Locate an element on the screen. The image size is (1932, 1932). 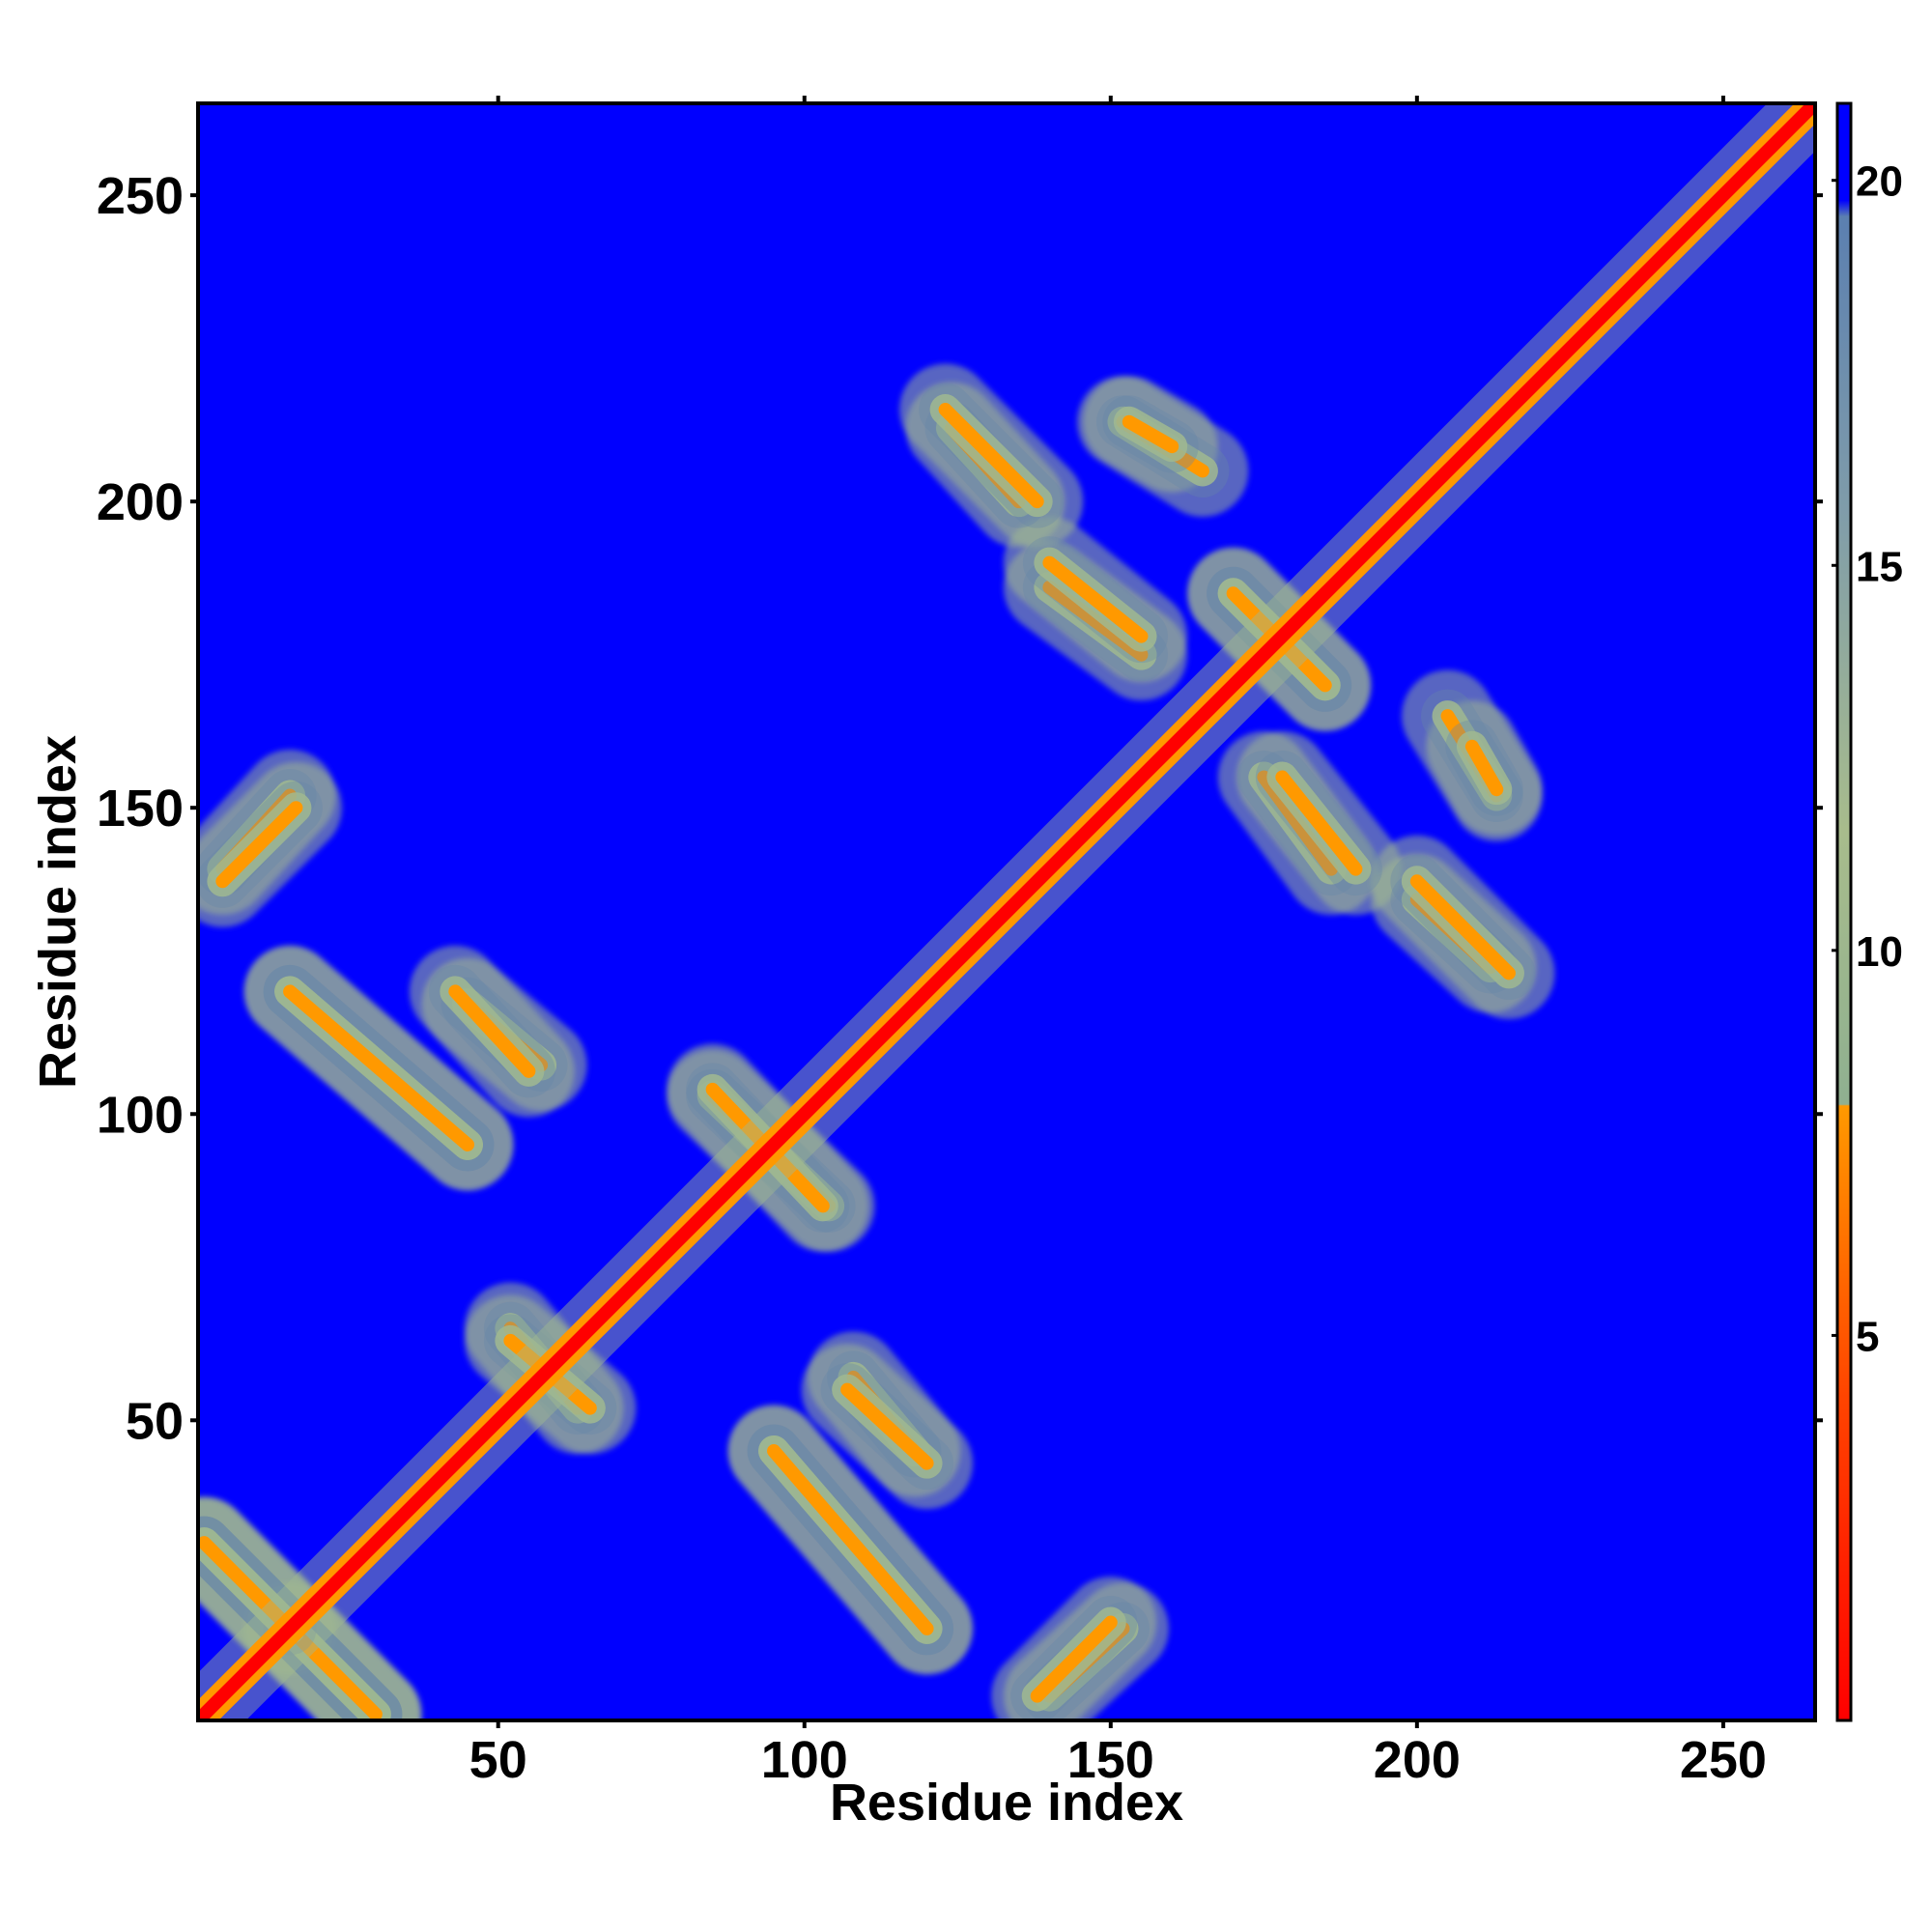
contact-band-helix-helix-q-sym is located at coordinates (1150, 434).